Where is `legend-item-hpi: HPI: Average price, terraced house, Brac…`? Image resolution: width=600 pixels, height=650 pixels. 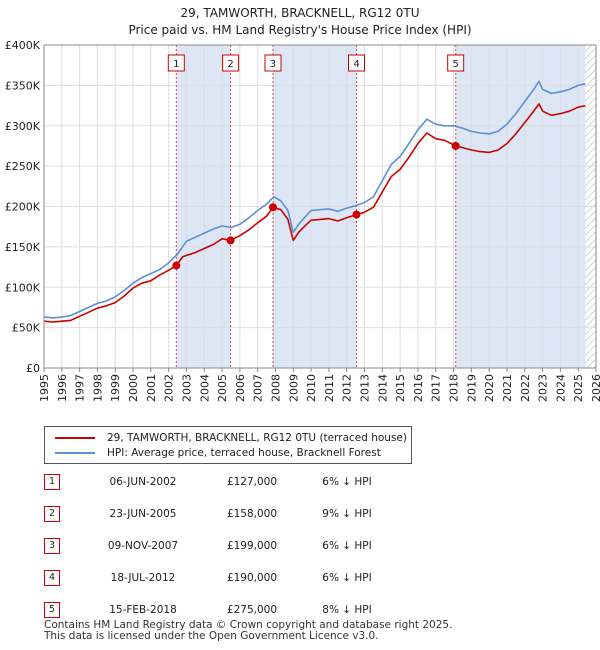 legend-item-hpi: HPI: Average price, terraced house, Brac… is located at coordinates (218, 452).